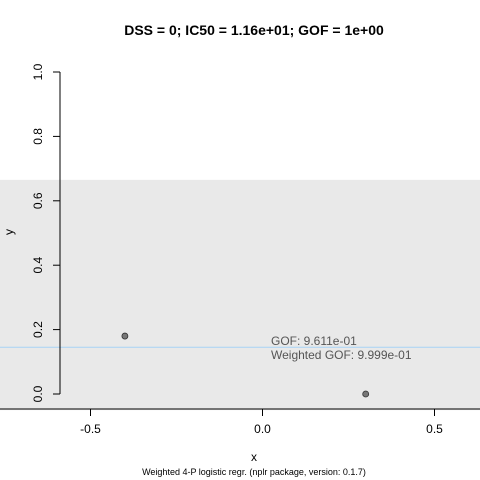 The width and height of the screenshot is (480, 480). Describe the element at coordinates (245, 365) in the screenshot. I see `data-points` at that location.